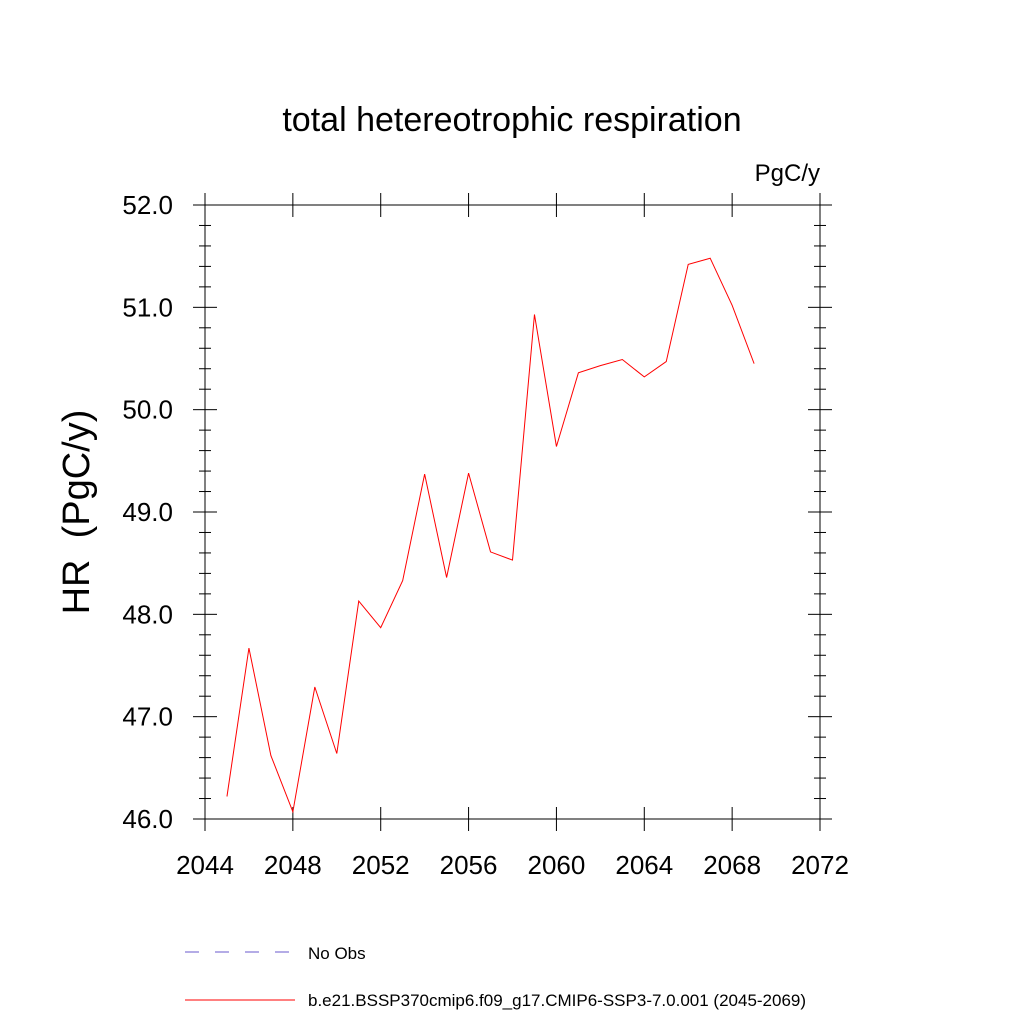  Describe the element at coordinates (147, 717) in the screenshot. I see `y-tick-label: 47.0` at that location.